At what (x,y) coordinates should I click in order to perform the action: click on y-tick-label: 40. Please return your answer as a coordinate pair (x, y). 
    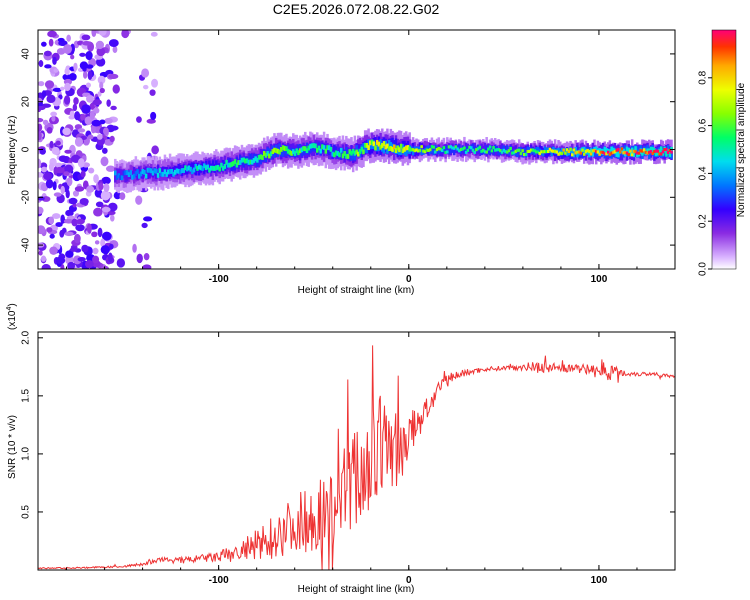
    Looking at the image, I should click on (26, 54).